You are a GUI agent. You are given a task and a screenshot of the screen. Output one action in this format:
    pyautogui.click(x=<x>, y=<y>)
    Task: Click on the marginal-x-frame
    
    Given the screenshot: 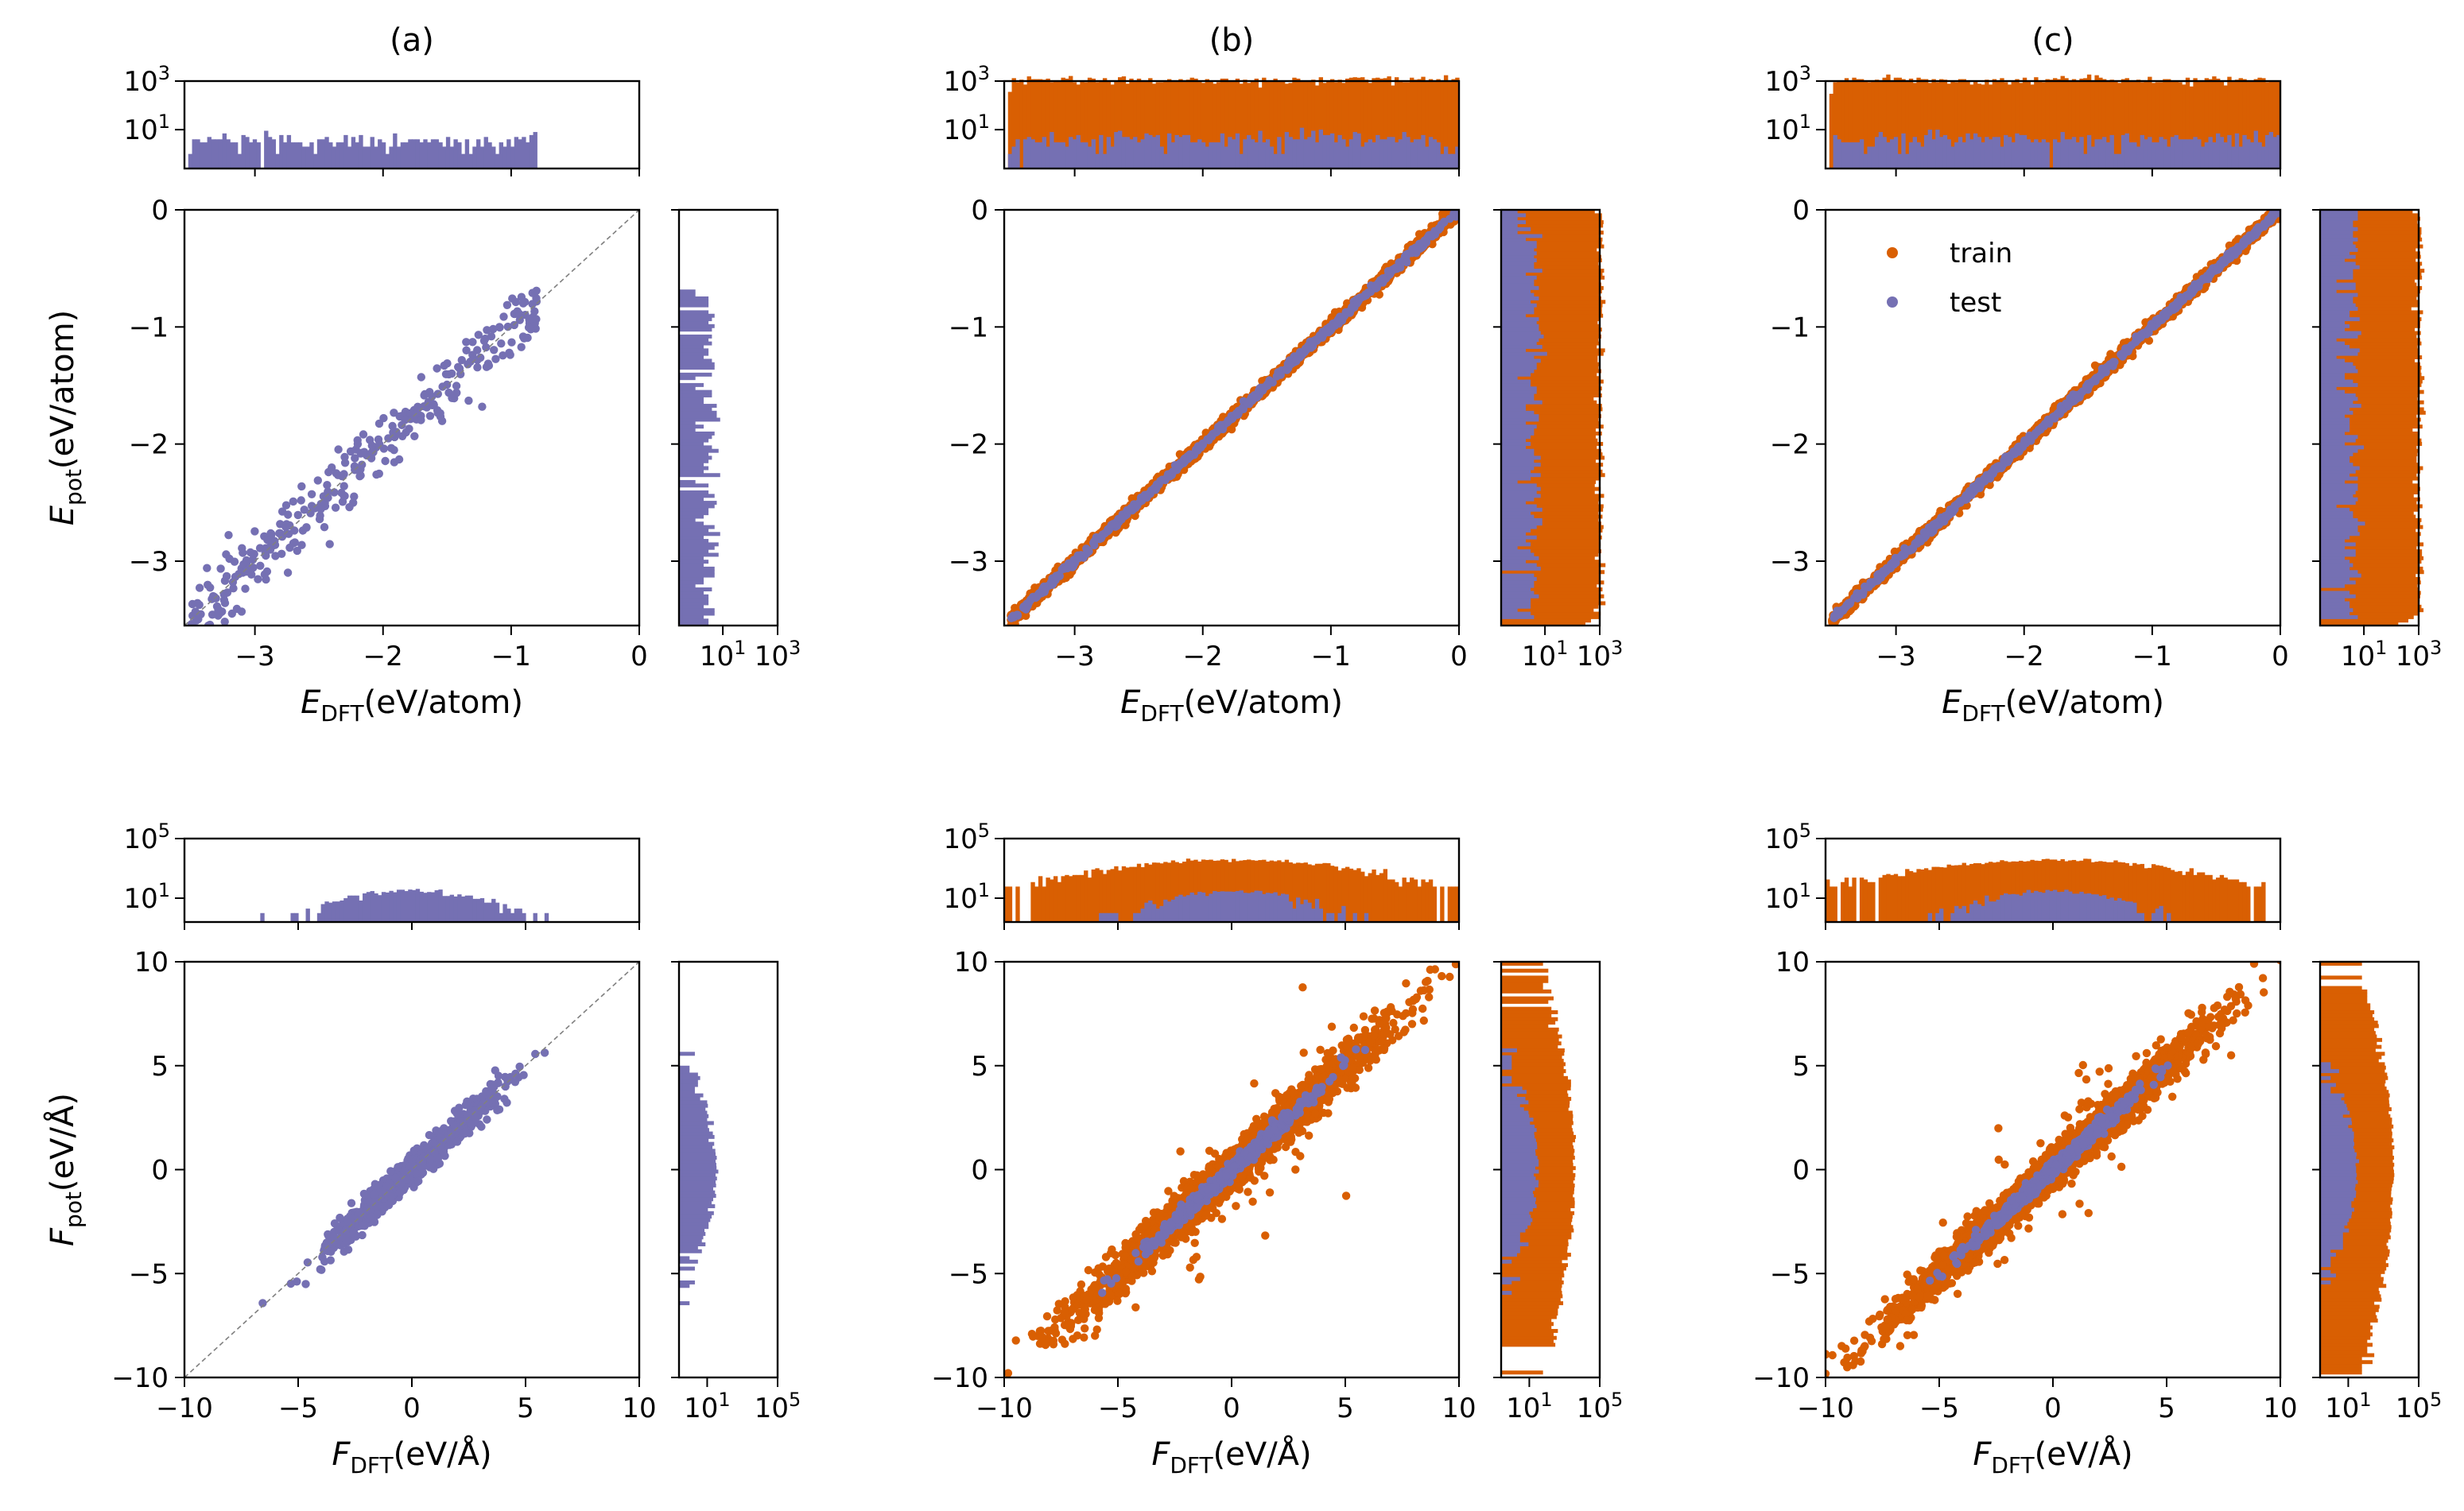 What is the action you would take?
    pyautogui.click(x=1232, y=124)
    